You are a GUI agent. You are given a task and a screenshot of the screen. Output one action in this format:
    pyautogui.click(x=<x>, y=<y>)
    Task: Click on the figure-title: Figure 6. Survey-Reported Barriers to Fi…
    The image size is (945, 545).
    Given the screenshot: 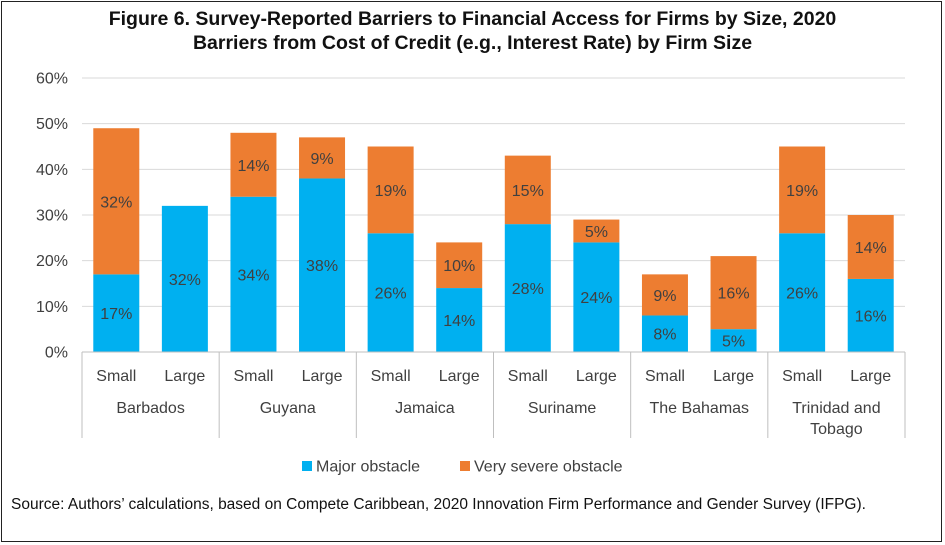 What is the action you would take?
    pyautogui.click(x=472, y=19)
    